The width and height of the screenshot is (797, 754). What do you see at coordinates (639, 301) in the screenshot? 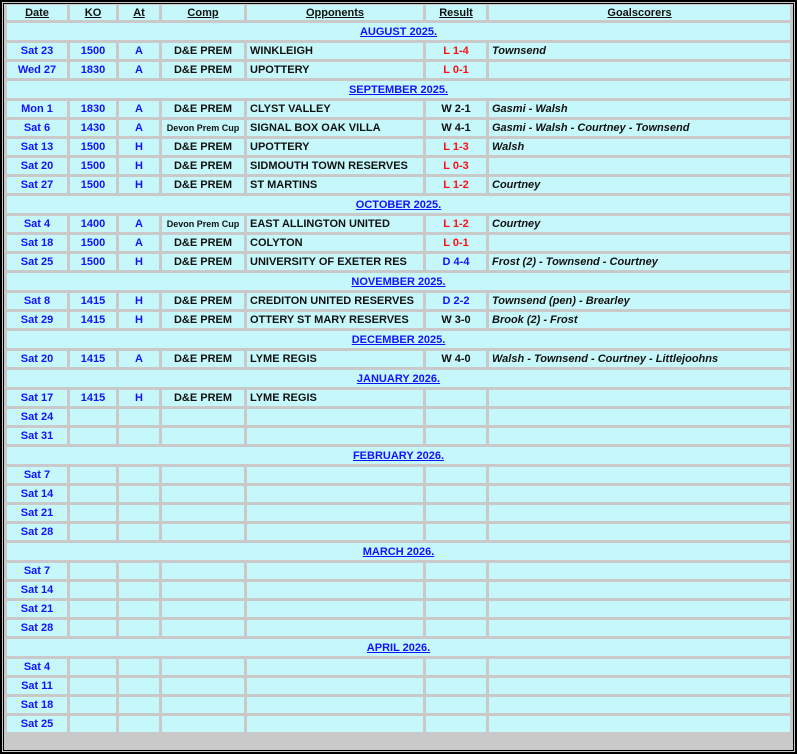
I see `goalscorers-cell: Townsend (pen) - Brearley` at bounding box center [639, 301].